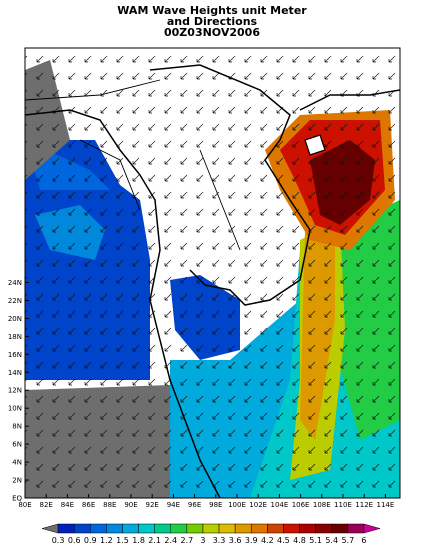 The width and height of the screenshot is (425, 550). What do you see at coordinates (258, 505) in the screenshot?
I see `lon-label: 102E` at bounding box center [258, 505].